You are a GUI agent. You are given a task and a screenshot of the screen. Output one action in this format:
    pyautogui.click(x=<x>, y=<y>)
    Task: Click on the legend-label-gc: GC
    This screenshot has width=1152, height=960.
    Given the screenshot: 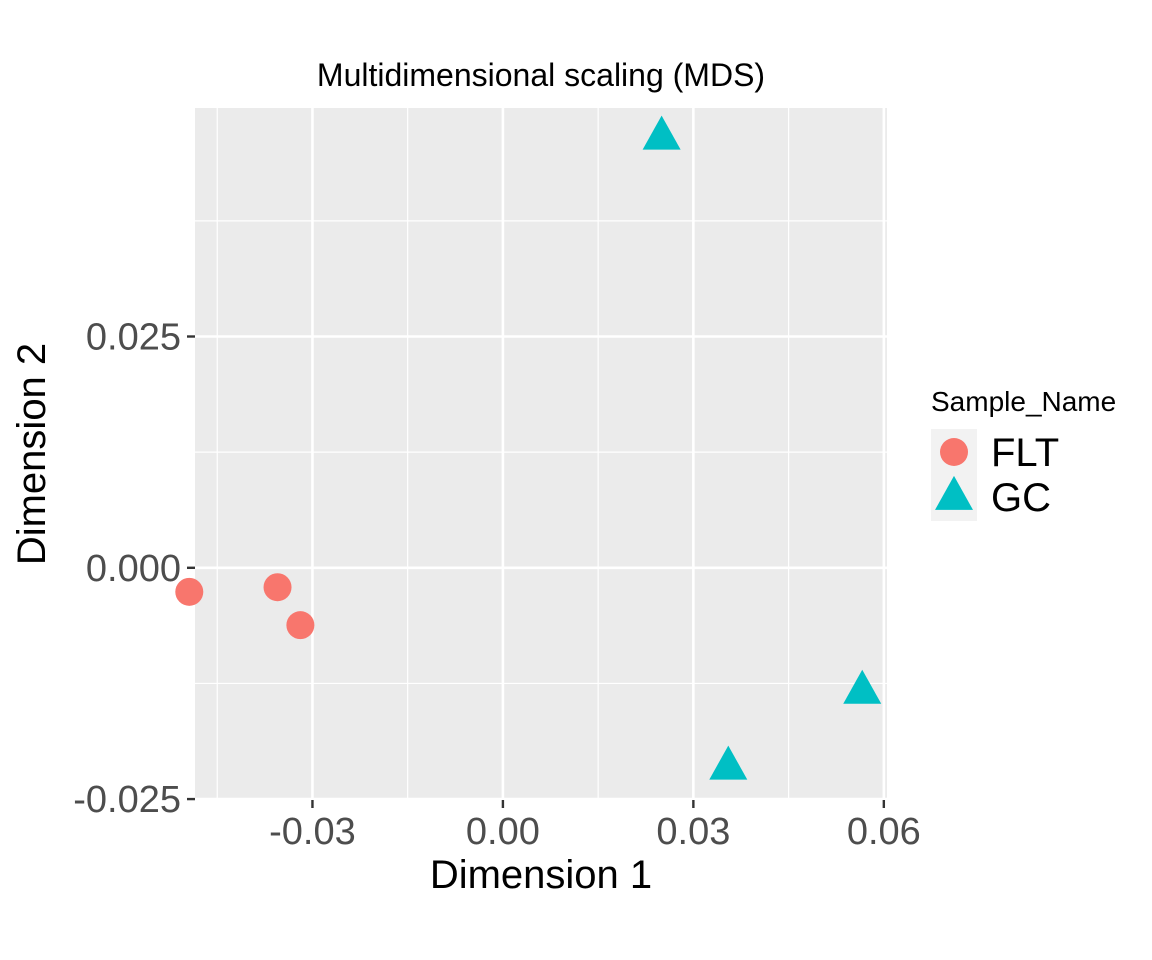 What is the action you would take?
    pyautogui.click(x=1021, y=498)
    